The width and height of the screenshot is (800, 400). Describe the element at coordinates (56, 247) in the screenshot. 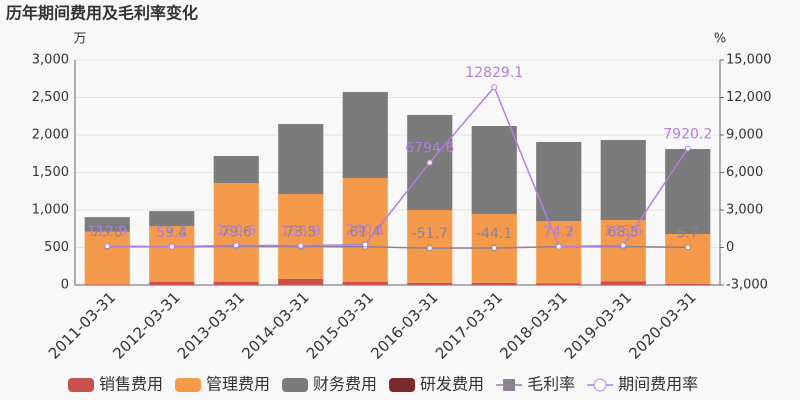

I see `y-tick-label: 500` at that location.